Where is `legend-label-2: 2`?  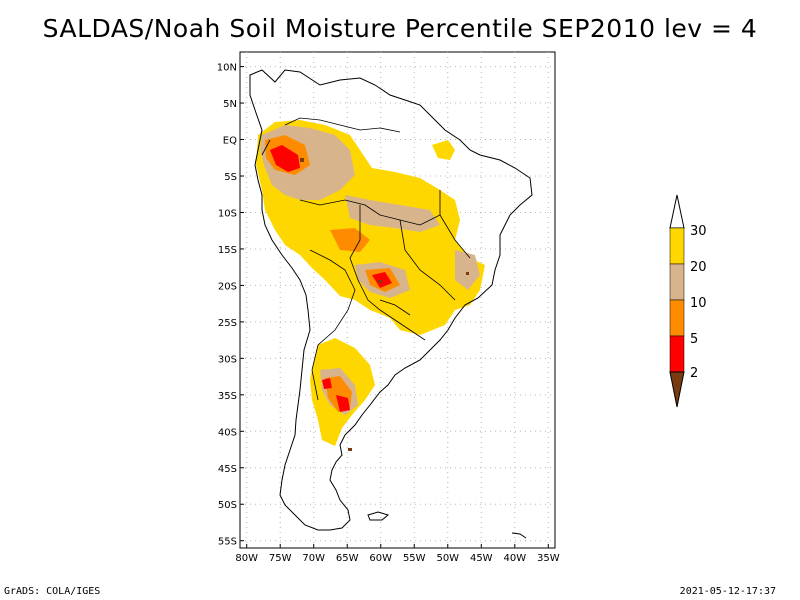 legend-label-2: 2 is located at coordinates (694, 373).